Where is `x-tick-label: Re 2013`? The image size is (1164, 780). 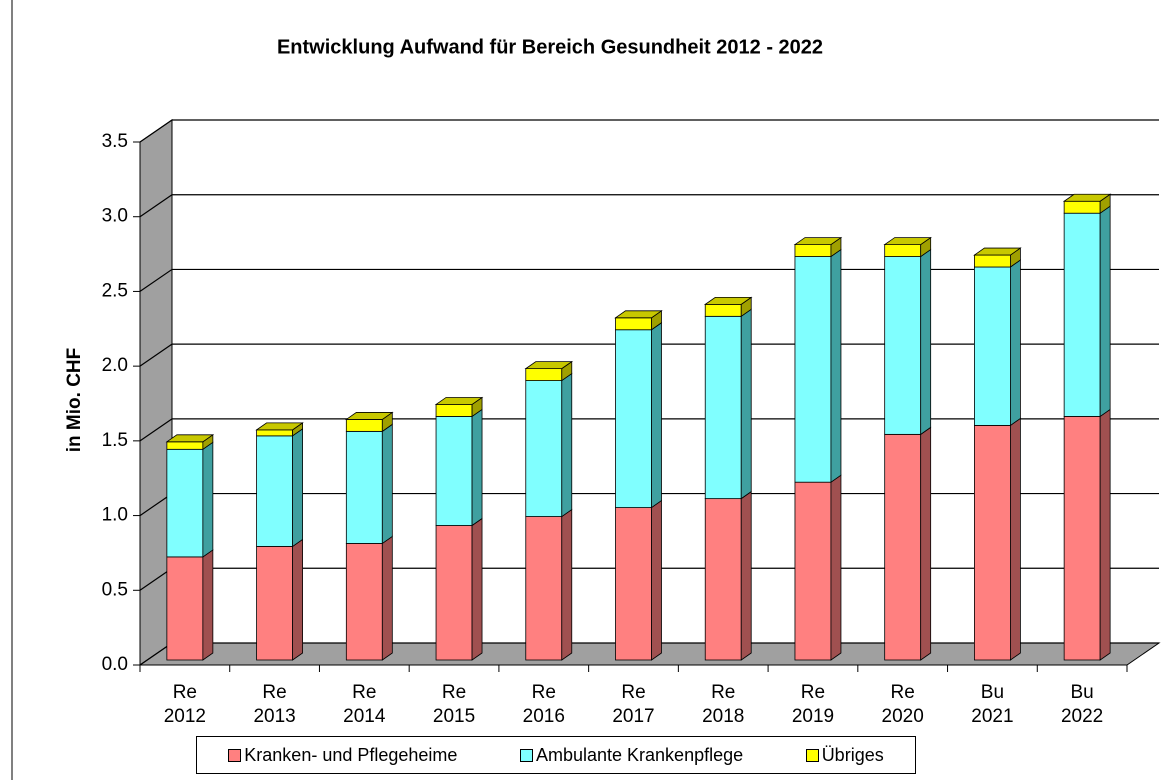
x-tick-label: Re 2013 is located at coordinates (274, 704).